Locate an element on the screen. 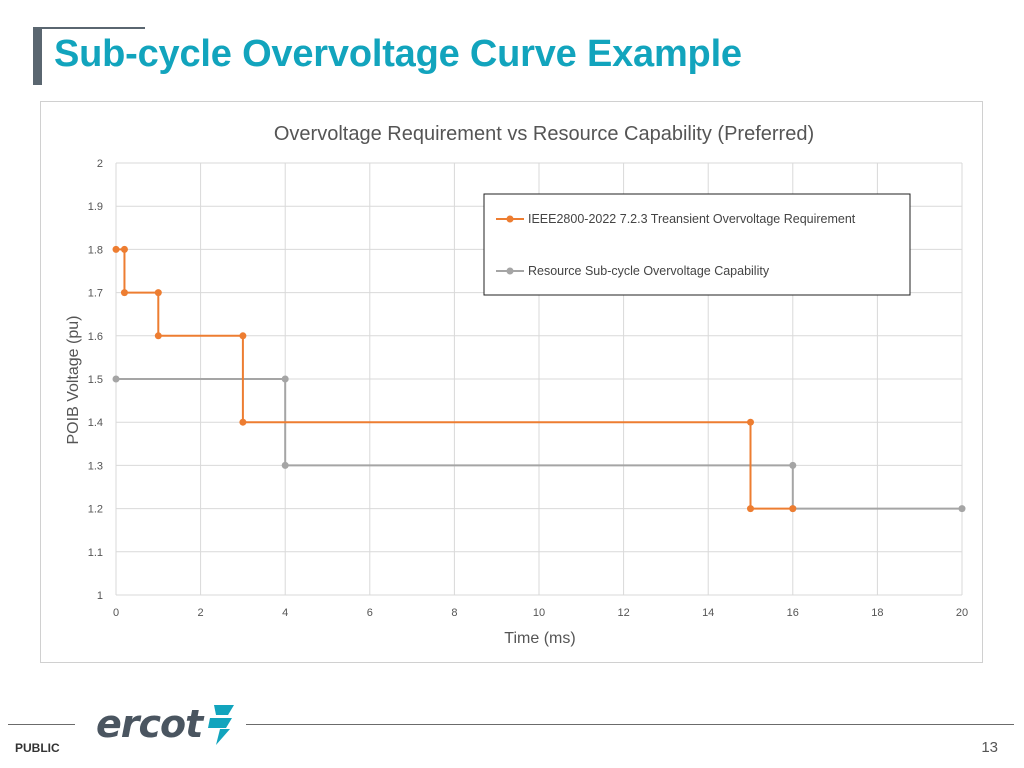 The height and width of the screenshot is (768, 1024). x-tick-label: 12 is located at coordinates (623, 613).